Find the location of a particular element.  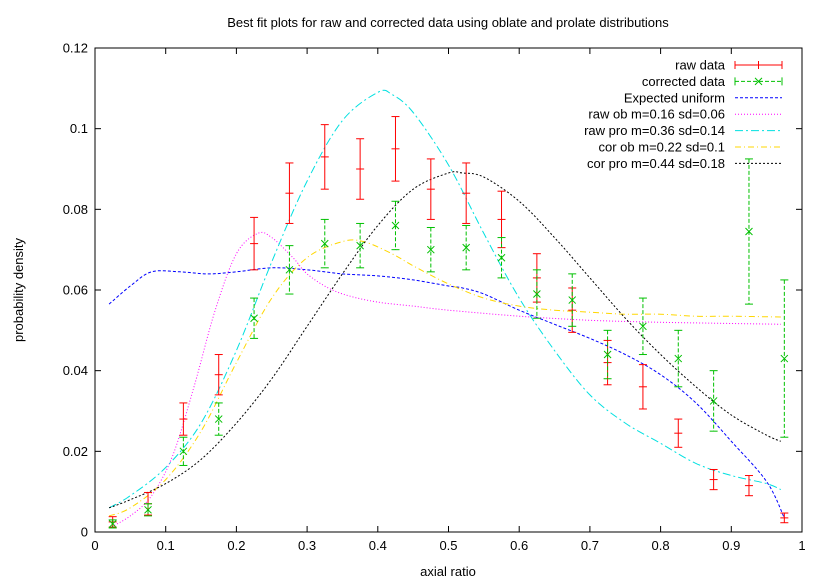

y-axis-label: probability density is located at coordinates (18, 289).